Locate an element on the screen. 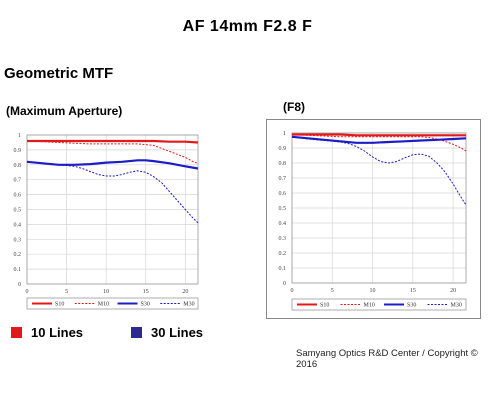 The image size is (495, 400). legend-30-lines: 30 Lines is located at coordinates (167, 332).